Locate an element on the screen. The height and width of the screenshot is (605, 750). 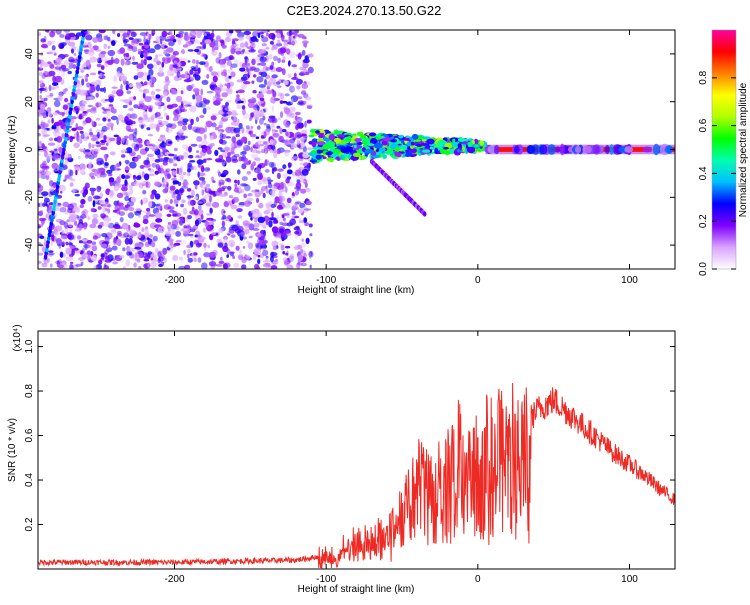
y-tick-label: 0.8 is located at coordinates (29, 391).